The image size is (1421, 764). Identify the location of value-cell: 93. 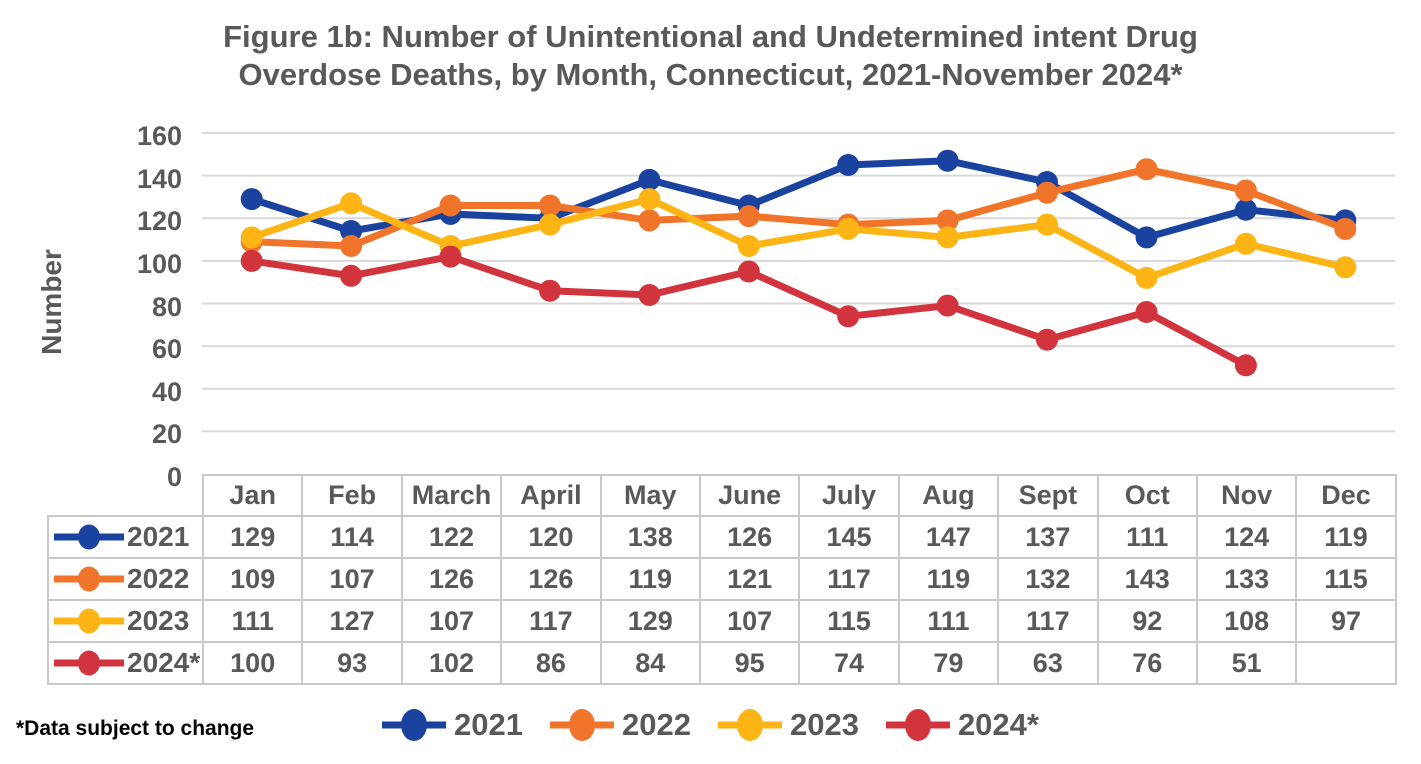
(352, 663).